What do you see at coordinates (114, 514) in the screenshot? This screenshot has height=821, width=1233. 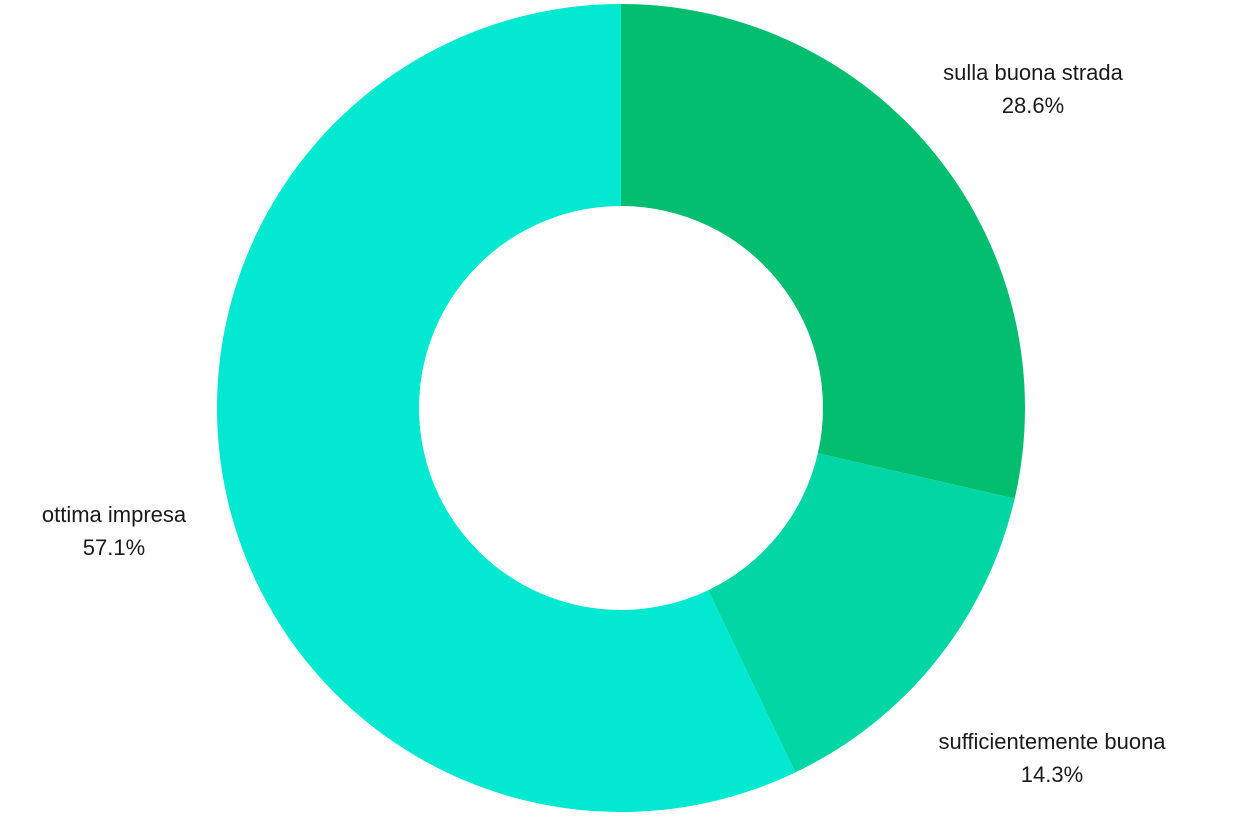 I see `slice-label-3: ottima impresa` at bounding box center [114, 514].